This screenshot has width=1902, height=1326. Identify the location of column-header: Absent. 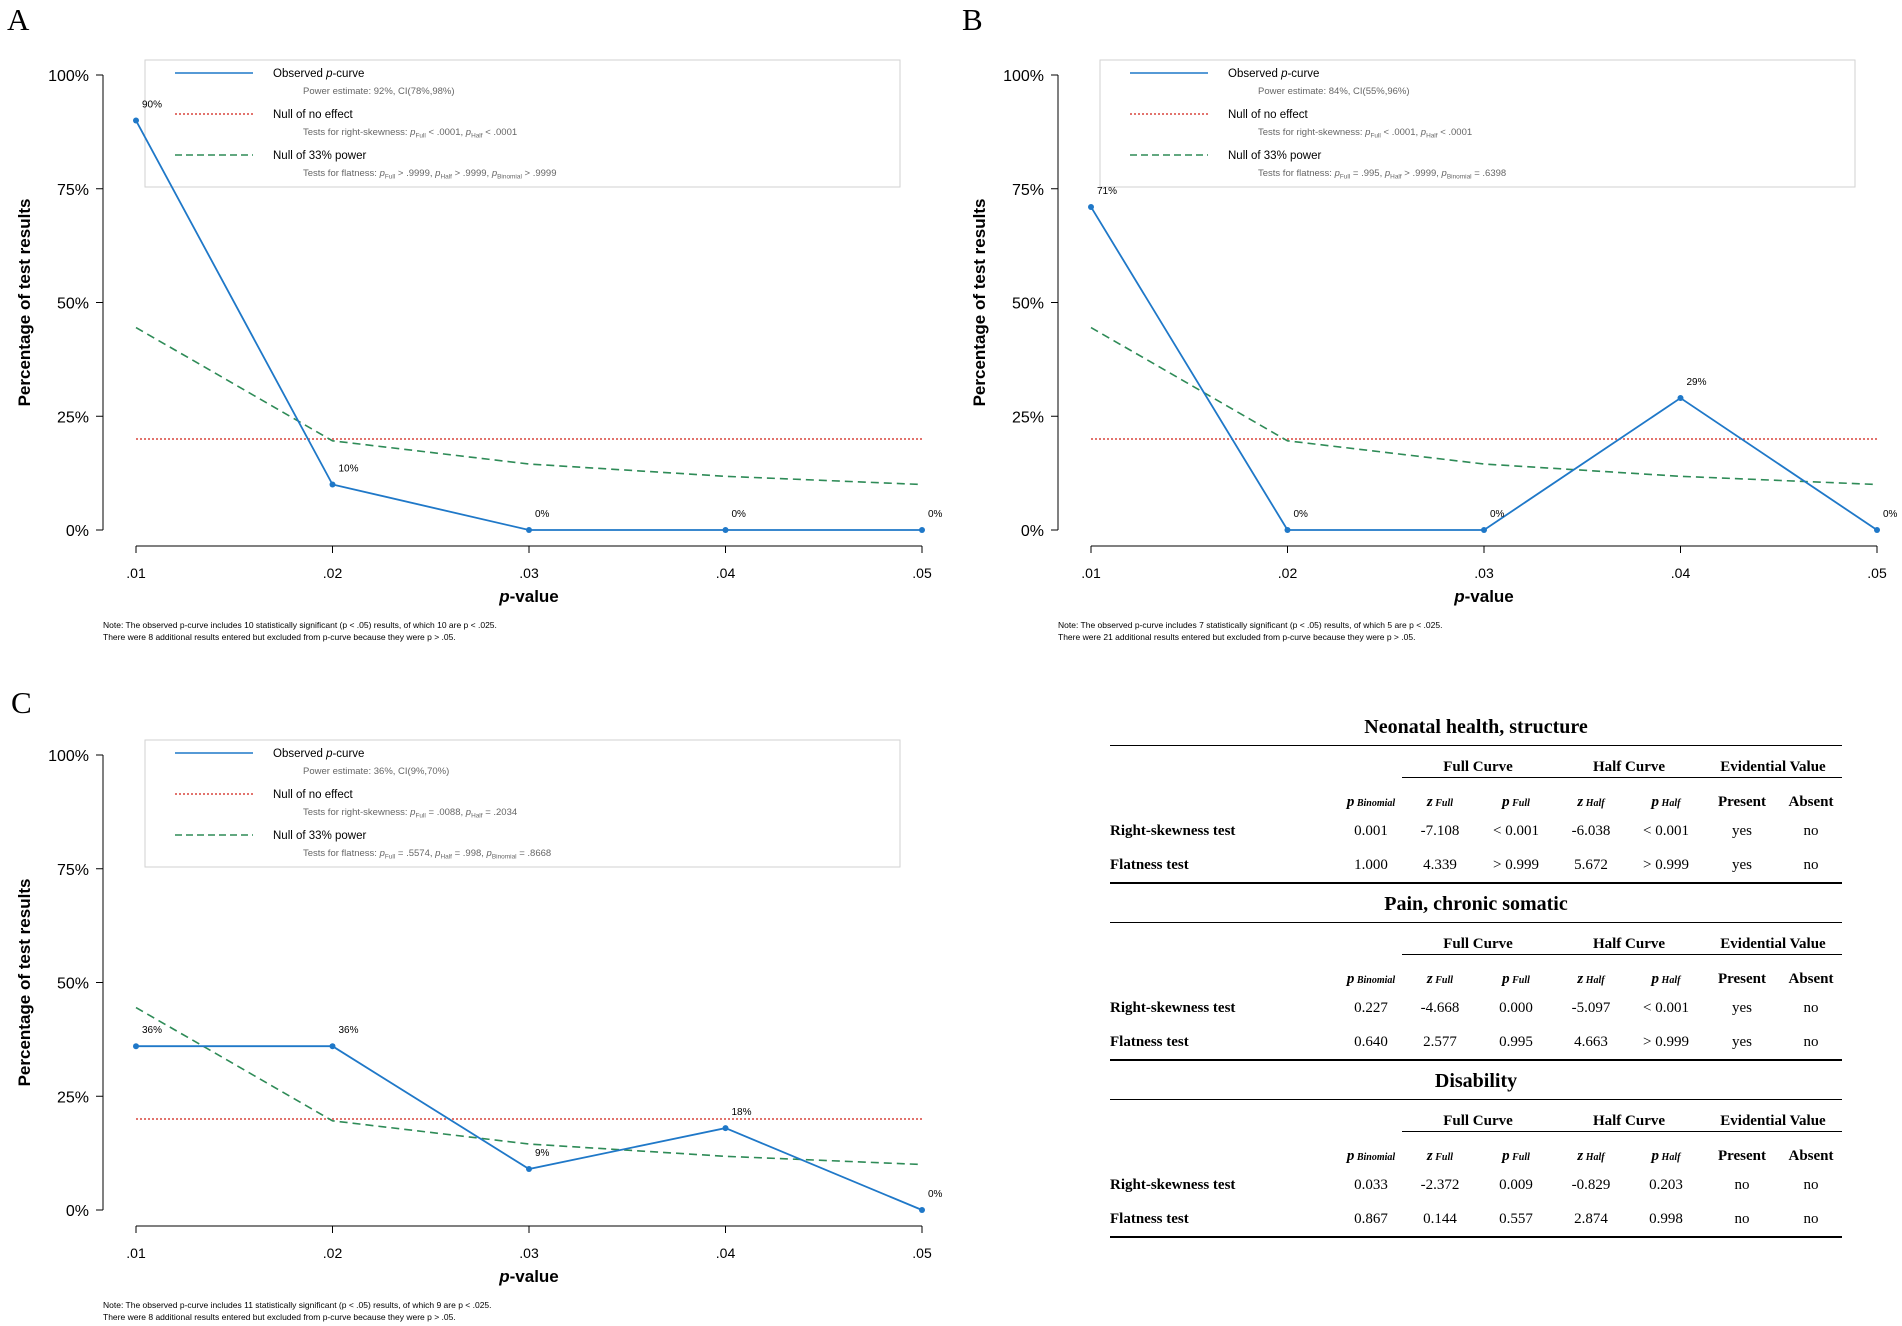
(1811, 979).